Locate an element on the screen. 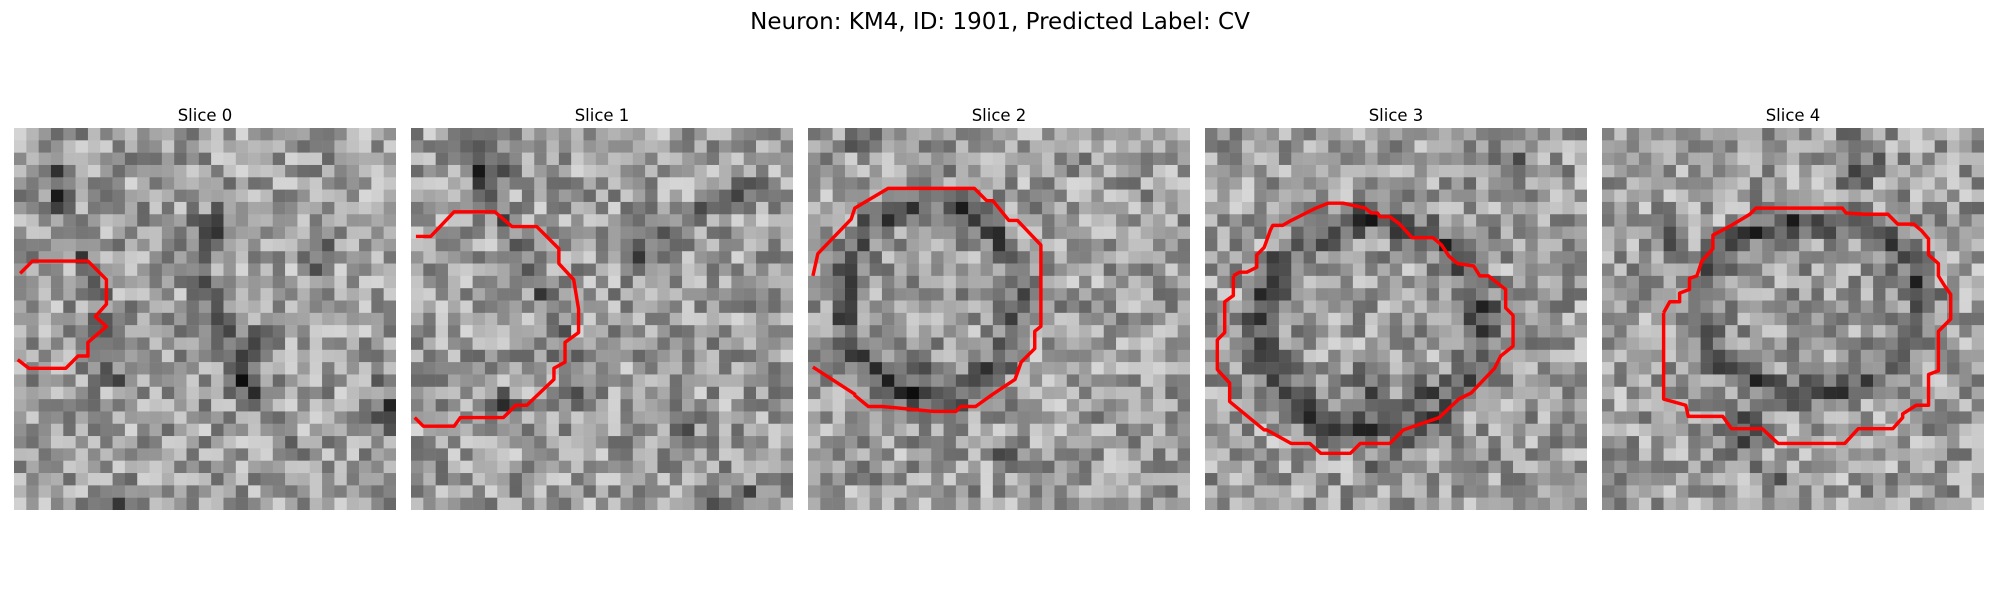 The width and height of the screenshot is (2000, 600). slice-panel-1: Slice 1 is located at coordinates (602, 308).